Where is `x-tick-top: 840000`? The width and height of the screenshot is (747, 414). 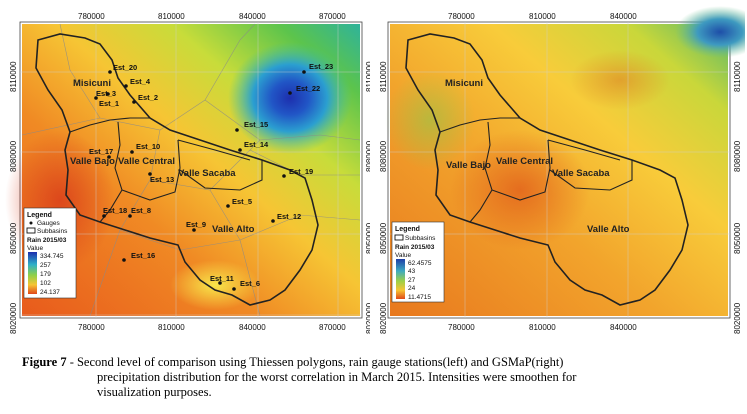 x-tick-top: 840000 is located at coordinates (623, 16).